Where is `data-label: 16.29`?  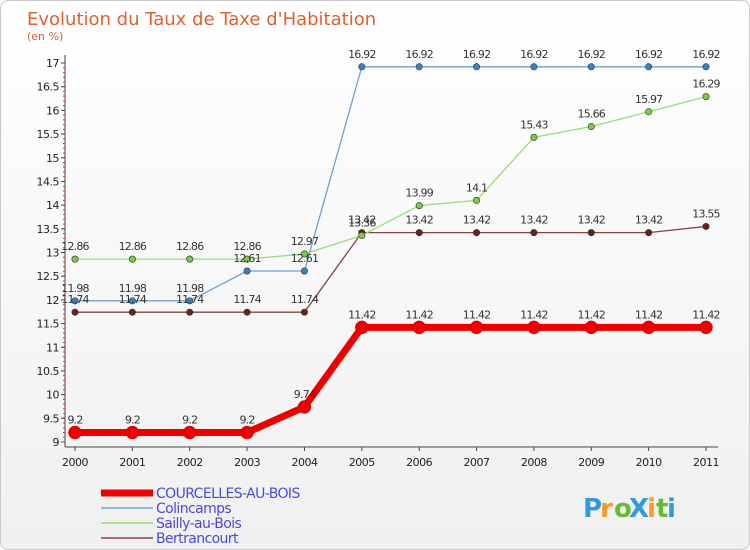
data-label: 16.29 is located at coordinates (706, 84).